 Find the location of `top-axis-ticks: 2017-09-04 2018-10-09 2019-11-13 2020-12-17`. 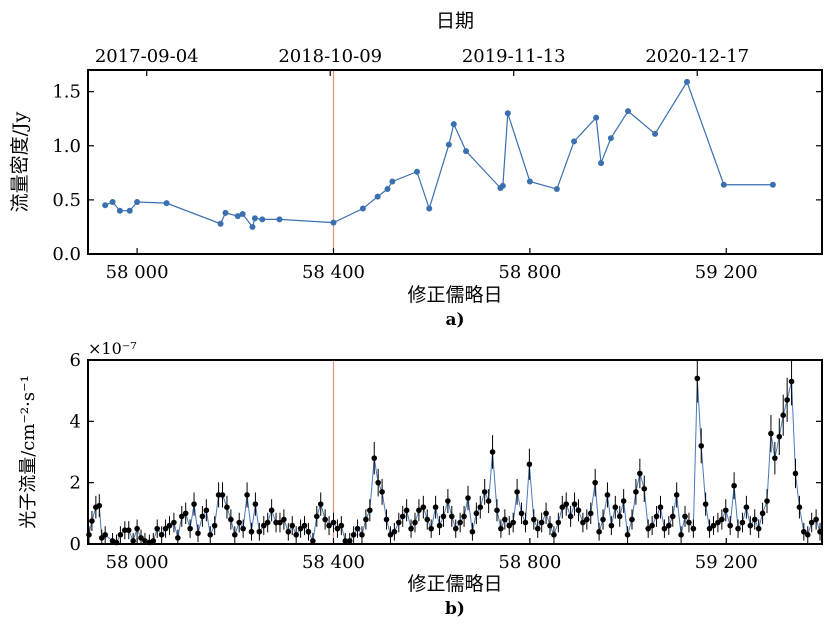

top-axis-ticks: 2017-09-04 2018-10-09 2019-11-13 2020-12-17 is located at coordinates (422, 61).